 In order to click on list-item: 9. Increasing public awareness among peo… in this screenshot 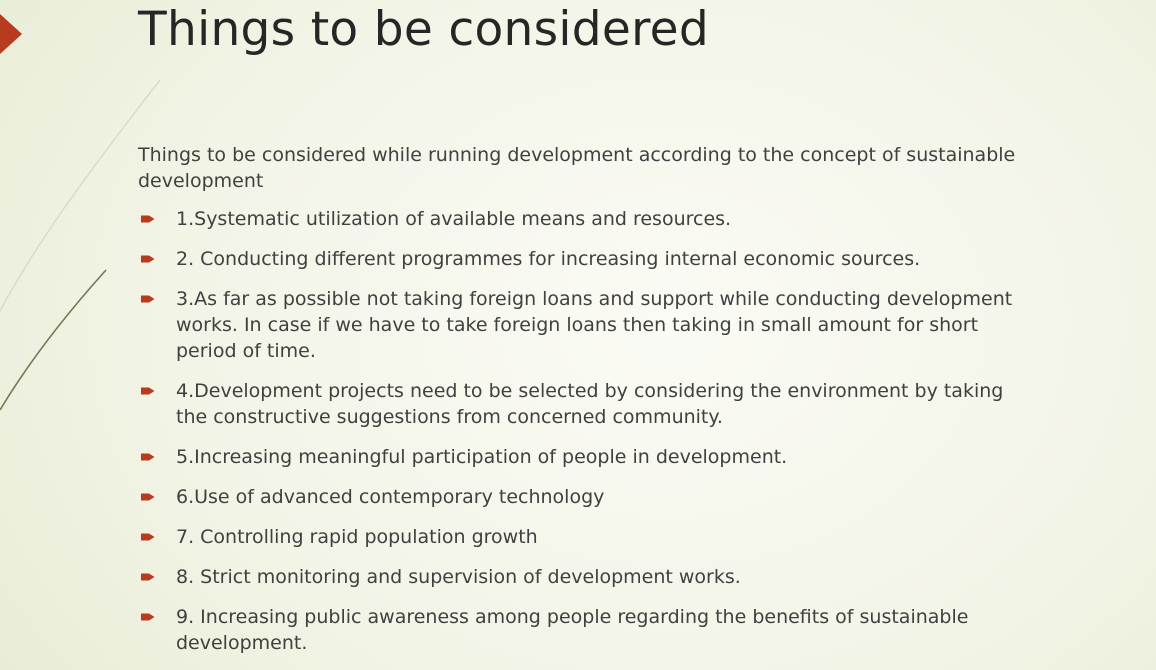, I will do `click(588, 630)`.